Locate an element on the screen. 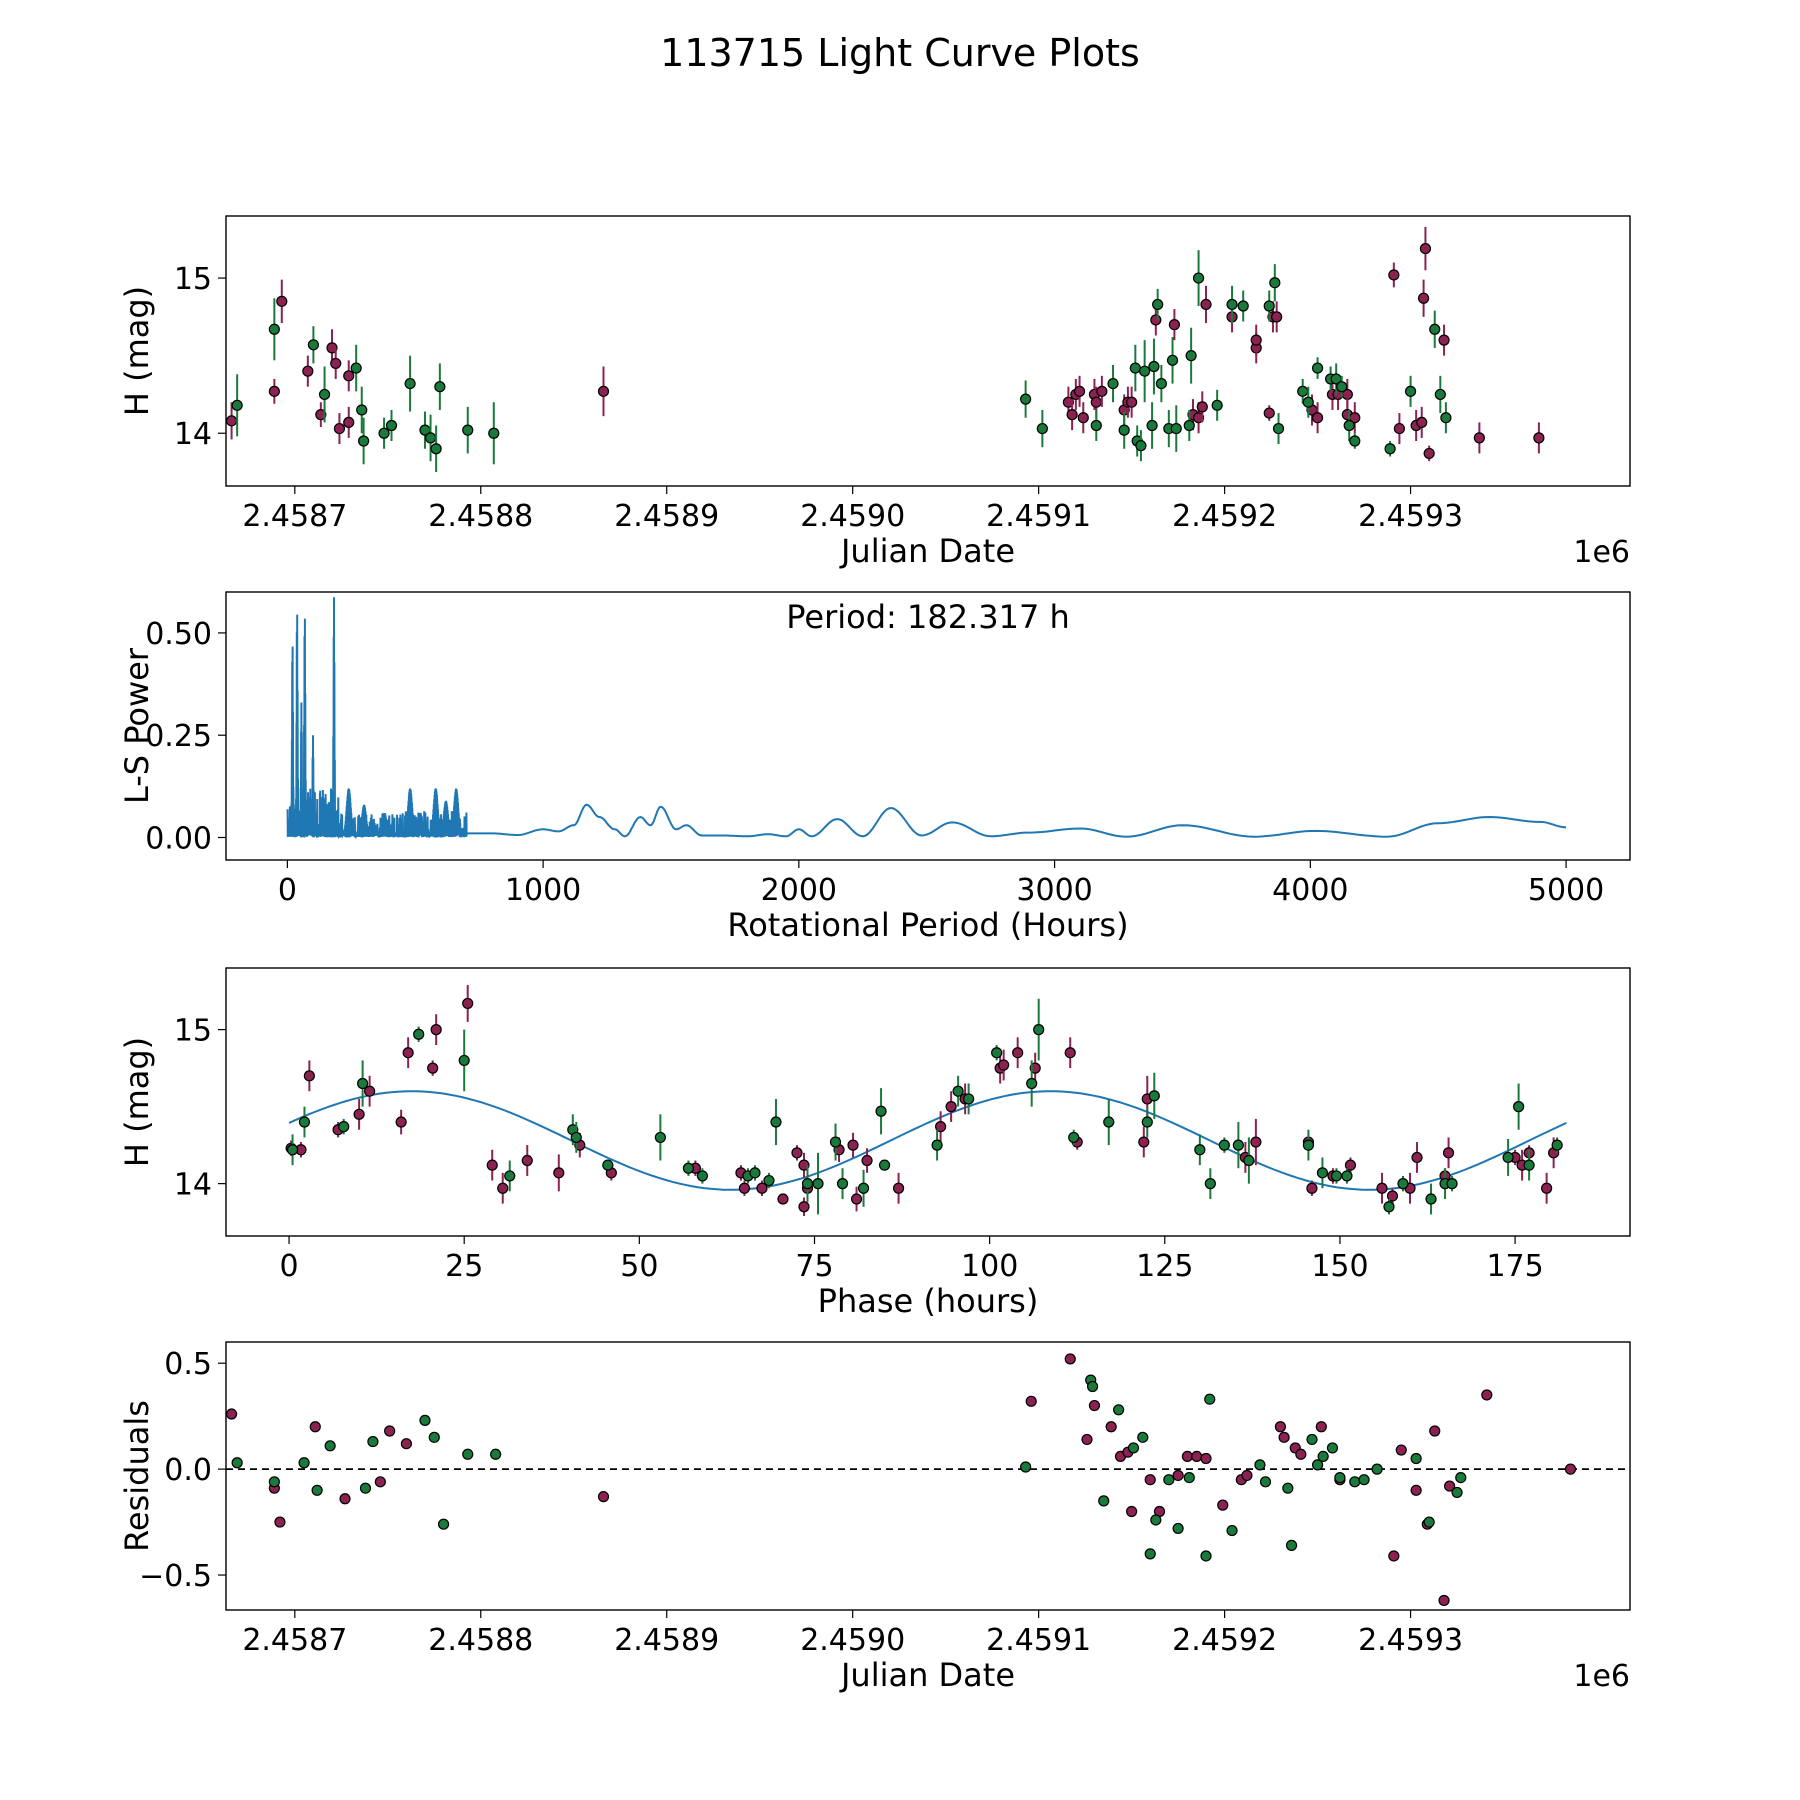 The image size is (1800, 1800). x-tick-label: 2.4587 is located at coordinates (294, 516).